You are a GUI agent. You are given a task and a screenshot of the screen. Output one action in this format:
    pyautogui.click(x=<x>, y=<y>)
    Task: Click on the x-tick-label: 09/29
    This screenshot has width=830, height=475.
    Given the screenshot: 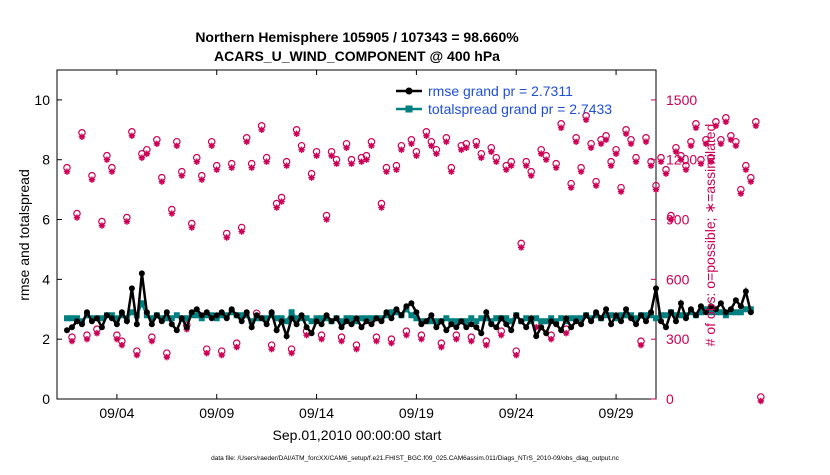 What is the action you would take?
    pyautogui.click(x=616, y=413)
    